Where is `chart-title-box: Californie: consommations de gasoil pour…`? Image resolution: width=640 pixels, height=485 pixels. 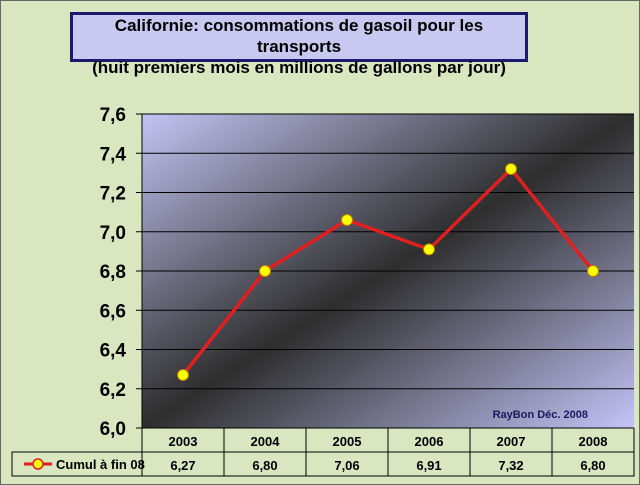
chart-title-box: Californie: consommations de gasoil pour… is located at coordinates (299, 44).